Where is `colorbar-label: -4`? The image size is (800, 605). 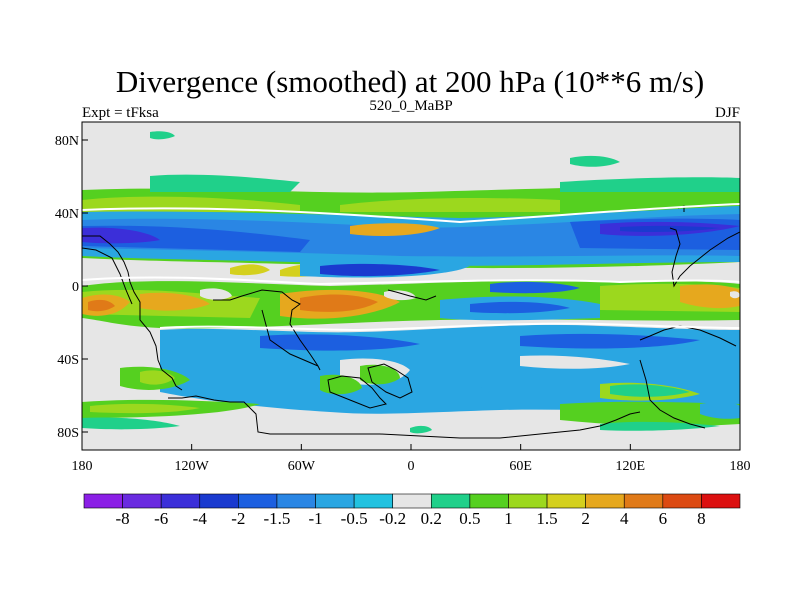 colorbar-label: -4 is located at coordinates (200, 518).